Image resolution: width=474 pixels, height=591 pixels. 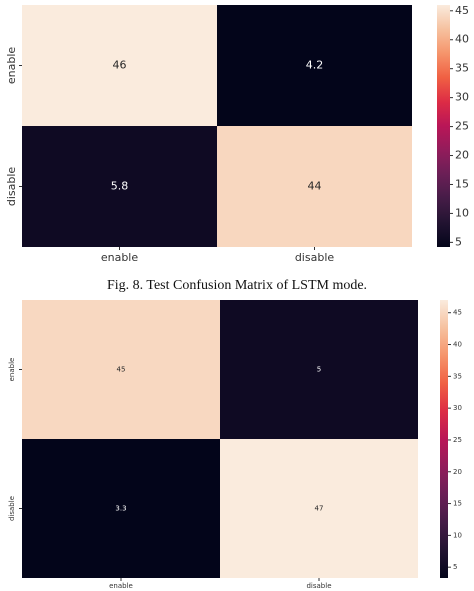 I want to click on cell-label: 3.3, so click(x=120, y=509).